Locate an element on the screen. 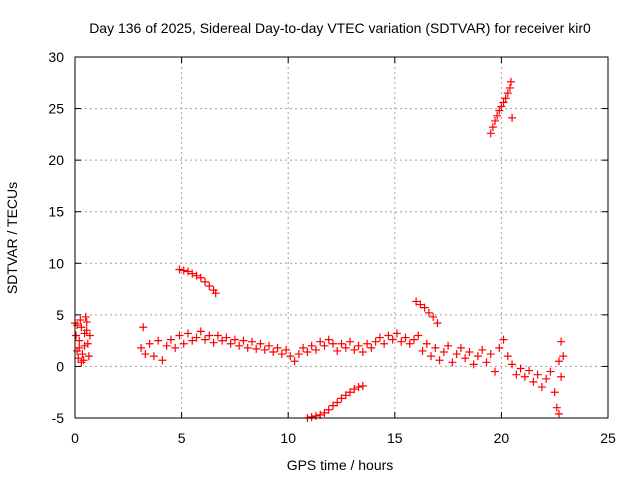  y-tick-label: -5 is located at coordinates (58, 418).